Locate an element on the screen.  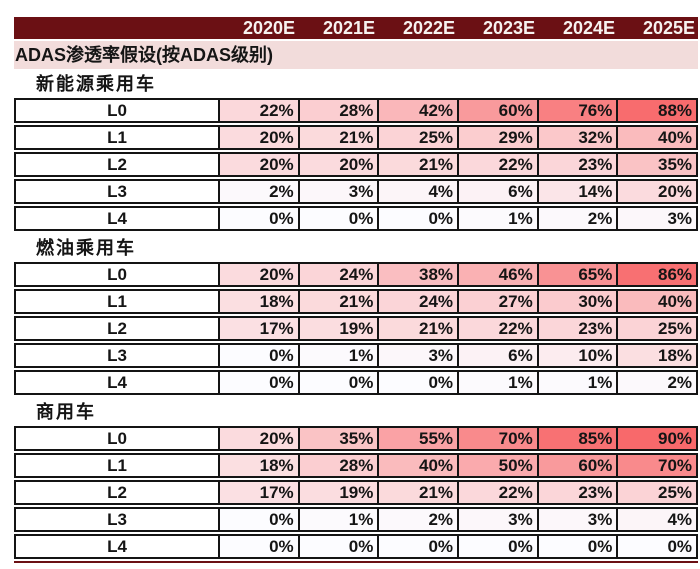
year-header-2020E: 2020E is located at coordinates (268, 28).